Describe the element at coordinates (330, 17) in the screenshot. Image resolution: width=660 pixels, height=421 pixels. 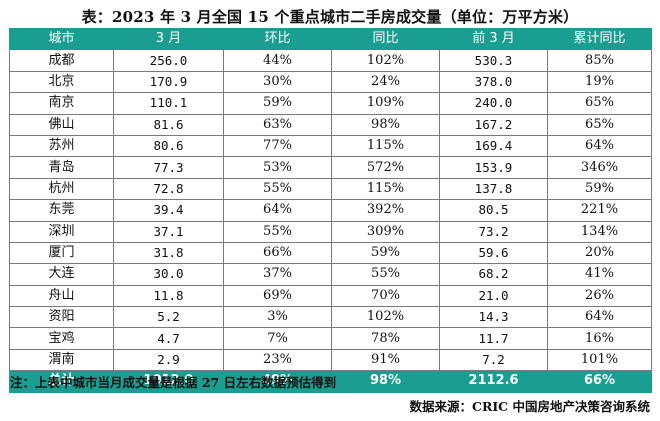
I see `table-title: 表：2023 年 3 月全国 15 个重点城市二手房成交量（单位：万平方米）` at that location.